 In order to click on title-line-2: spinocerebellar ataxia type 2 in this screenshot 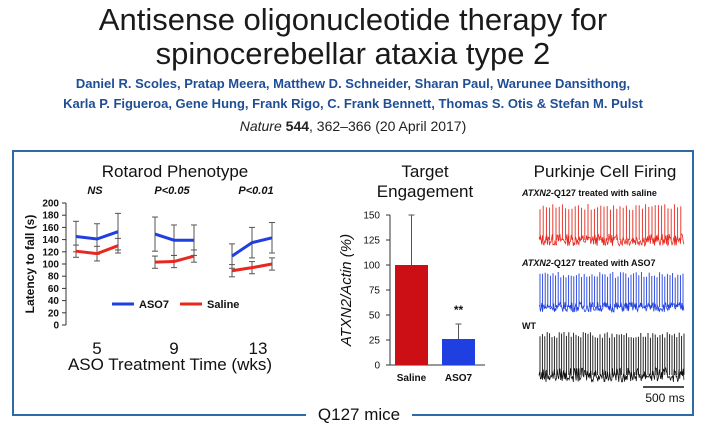, I will do `click(353, 53)`.